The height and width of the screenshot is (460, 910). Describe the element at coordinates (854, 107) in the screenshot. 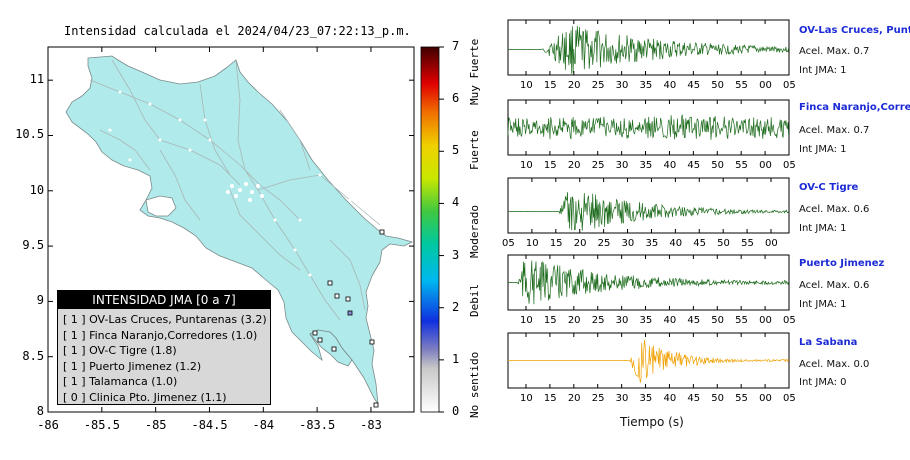

I see `station-name: Finca Naranjo,Corredor` at that location.